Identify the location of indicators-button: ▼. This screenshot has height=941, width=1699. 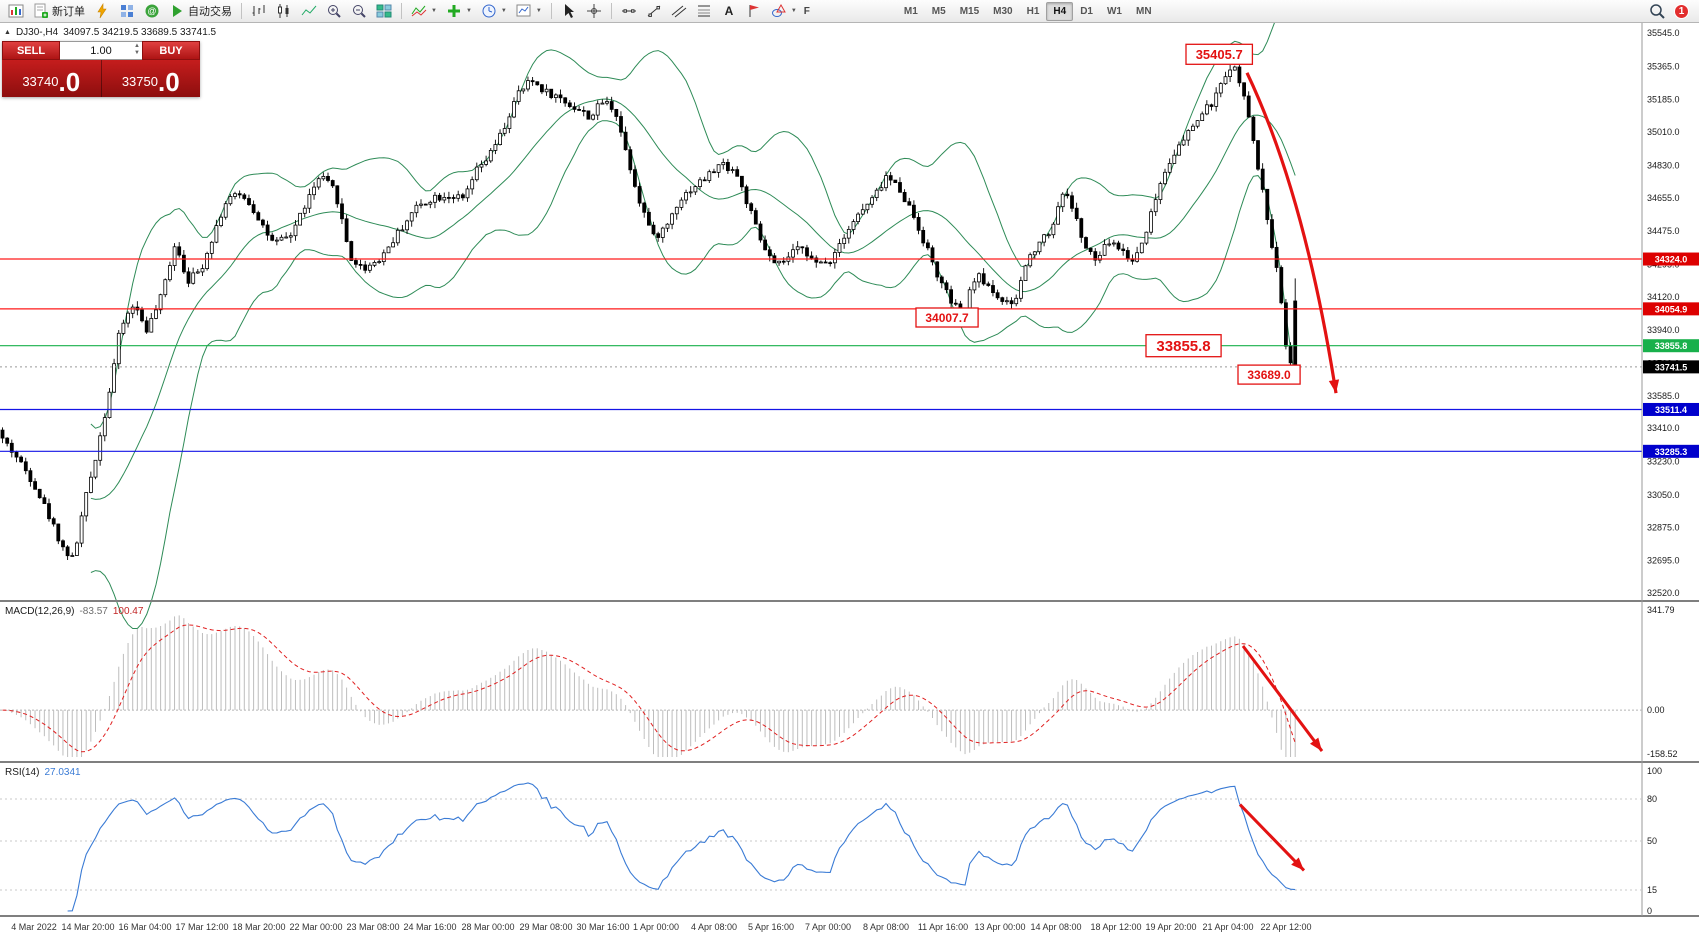
(424, 11).